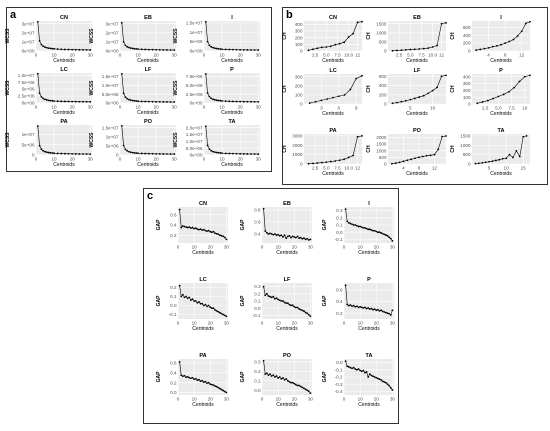  What do you see at coordinates (26, 96) in the screenshot?
I see `y-tick-label: 2.5e+06` at bounding box center [26, 96].